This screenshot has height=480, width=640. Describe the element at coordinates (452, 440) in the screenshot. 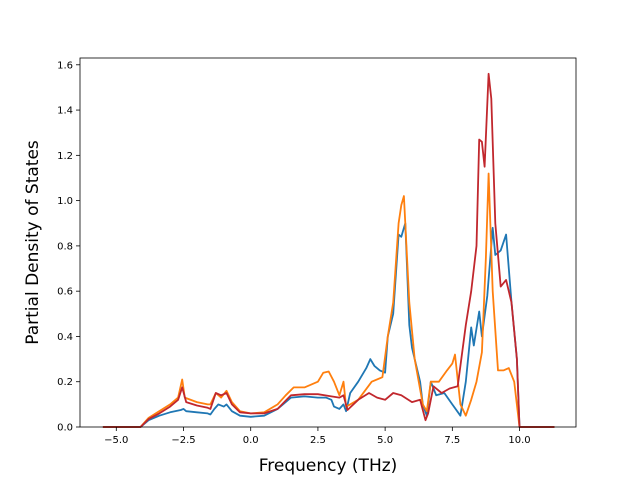

I see `x-tick-label: 7.5` at that location.